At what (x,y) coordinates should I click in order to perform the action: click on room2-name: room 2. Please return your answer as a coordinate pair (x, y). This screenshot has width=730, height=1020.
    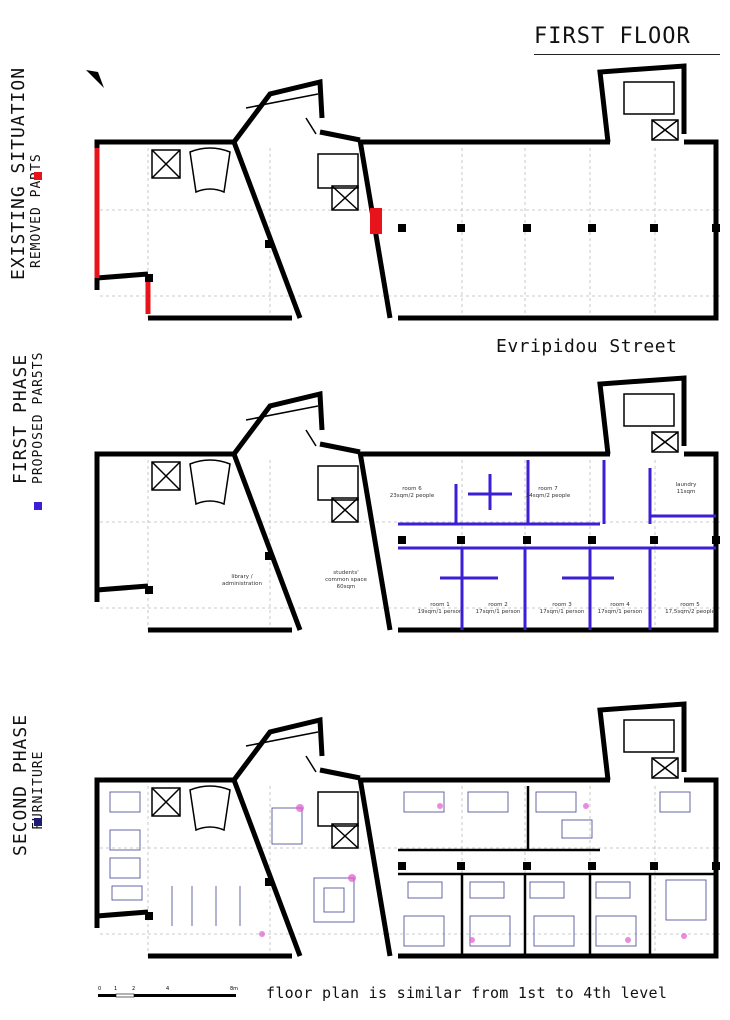
    Looking at the image, I should click on (497, 605).